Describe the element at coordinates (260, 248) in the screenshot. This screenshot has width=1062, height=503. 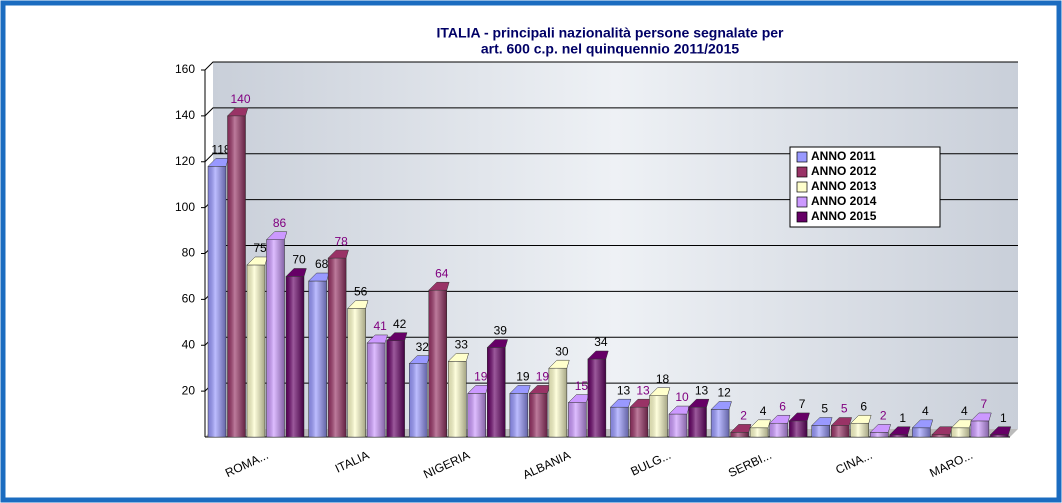
I see `data-label: 75` at that location.